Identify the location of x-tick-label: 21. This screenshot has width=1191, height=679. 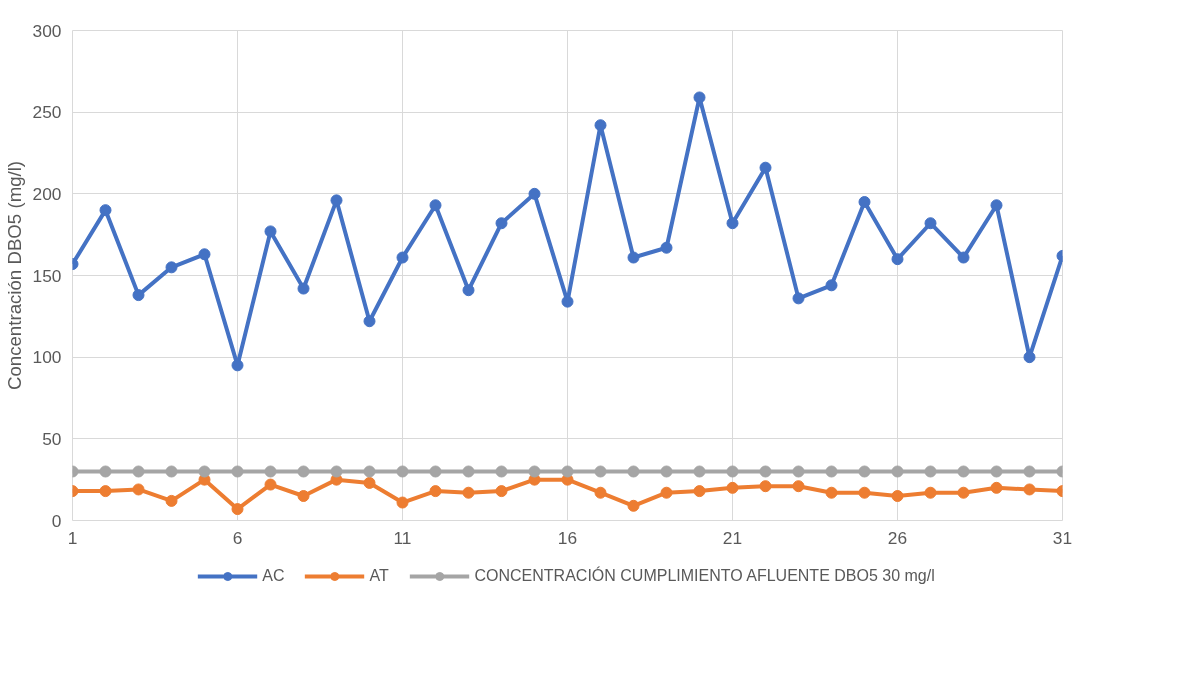
(732, 537).